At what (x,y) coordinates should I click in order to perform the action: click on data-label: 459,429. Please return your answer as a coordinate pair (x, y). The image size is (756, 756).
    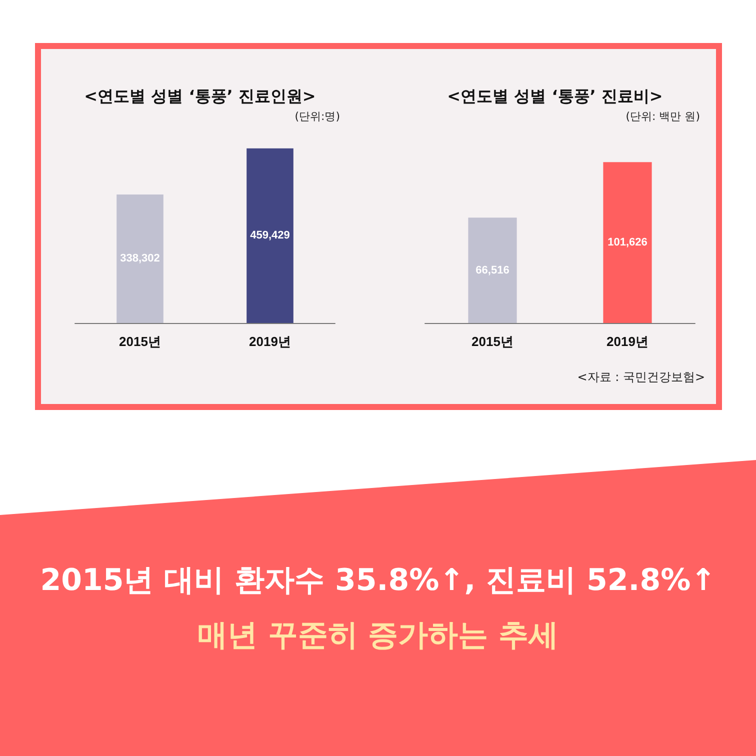
    Looking at the image, I should click on (270, 236).